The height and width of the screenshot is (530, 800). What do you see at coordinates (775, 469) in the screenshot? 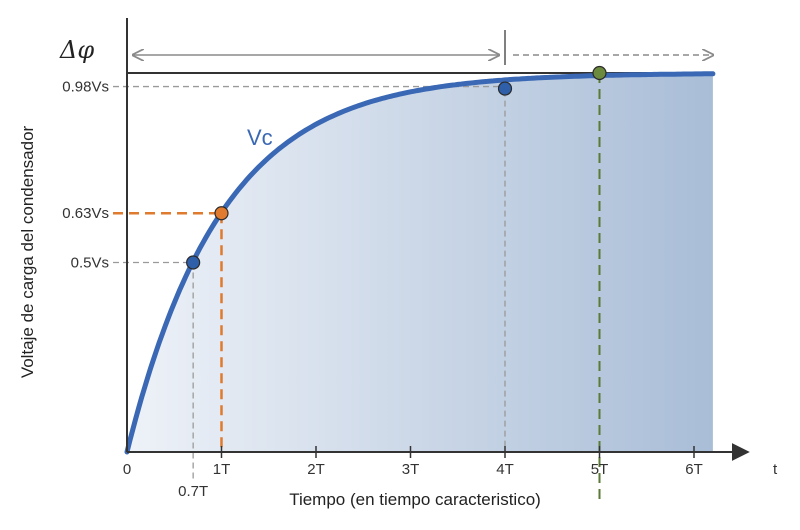
I see `x-axis-end-label: t` at bounding box center [775, 469].